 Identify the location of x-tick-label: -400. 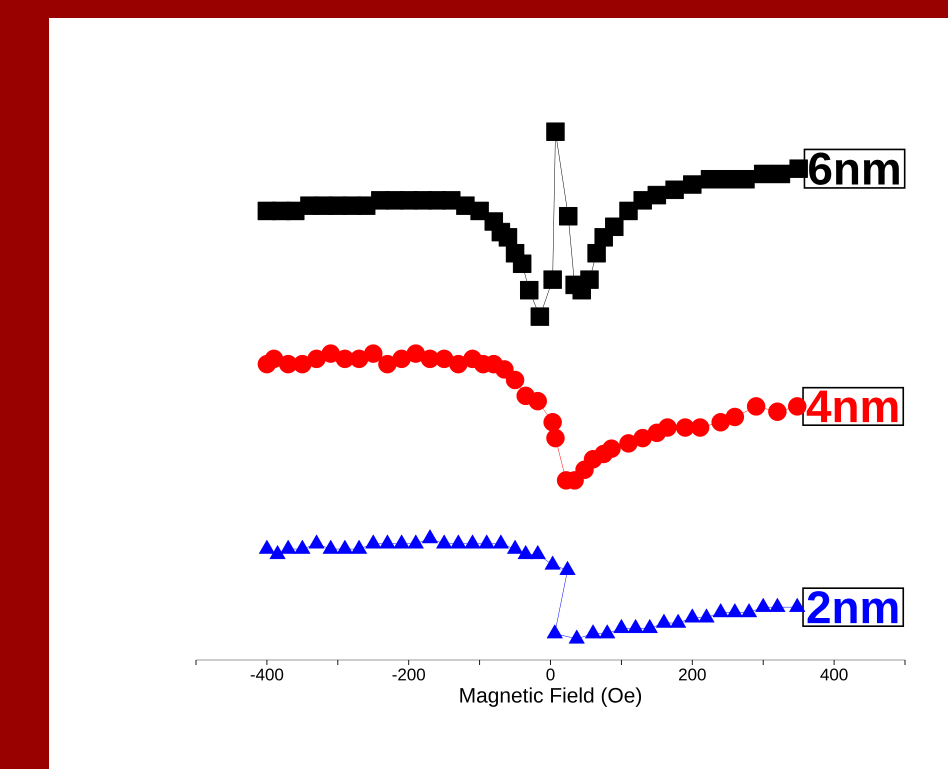
(267, 674).